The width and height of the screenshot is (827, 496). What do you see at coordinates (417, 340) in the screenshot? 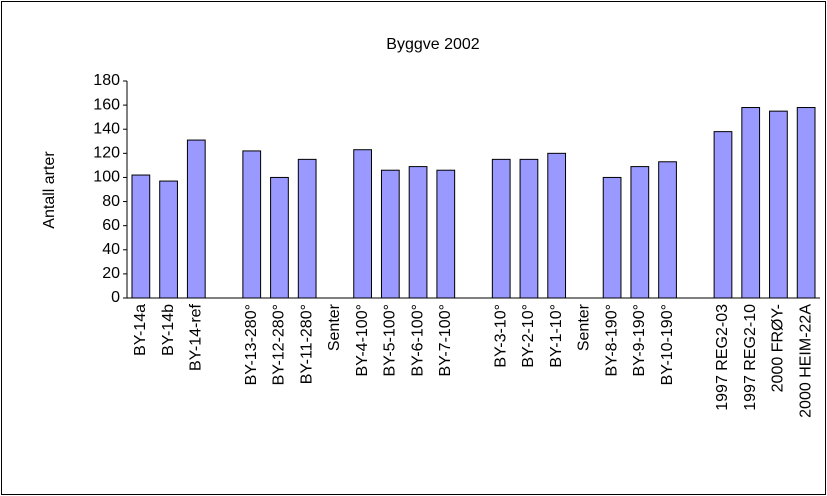
I see `x-tick-label: BY-6-100°` at bounding box center [417, 340].